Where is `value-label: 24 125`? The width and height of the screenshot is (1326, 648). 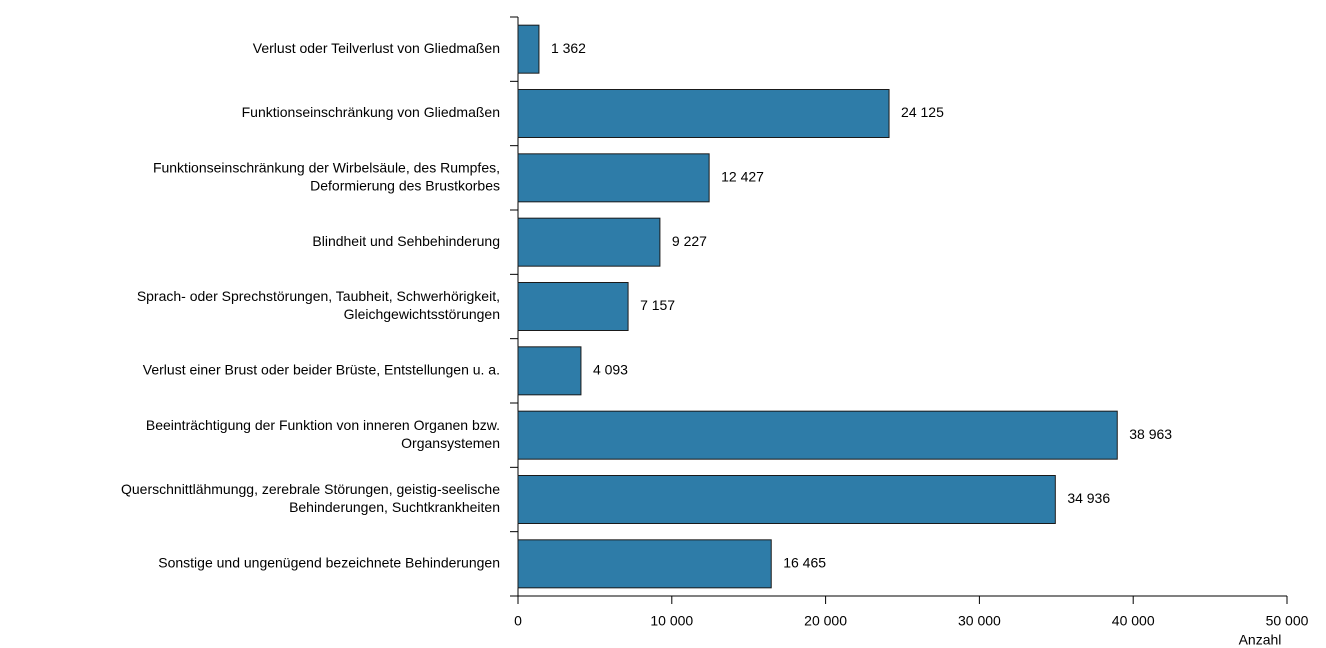
value-label: 24 125 is located at coordinates (922, 112).